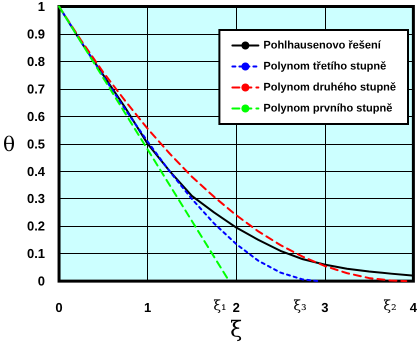 The height and width of the screenshot is (346, 420). What do you see at coordinates (36, 144) in the screenshot?
I see `y-tick-label: 0.5` at bounding box center [36, 144].